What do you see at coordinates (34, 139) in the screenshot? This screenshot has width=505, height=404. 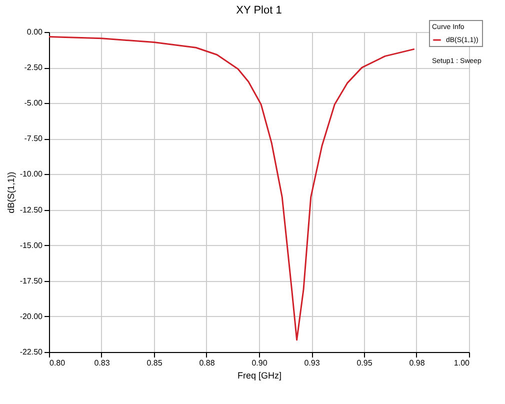 I see `y-tick-label: -7.50` at bounding box center [34, 139].